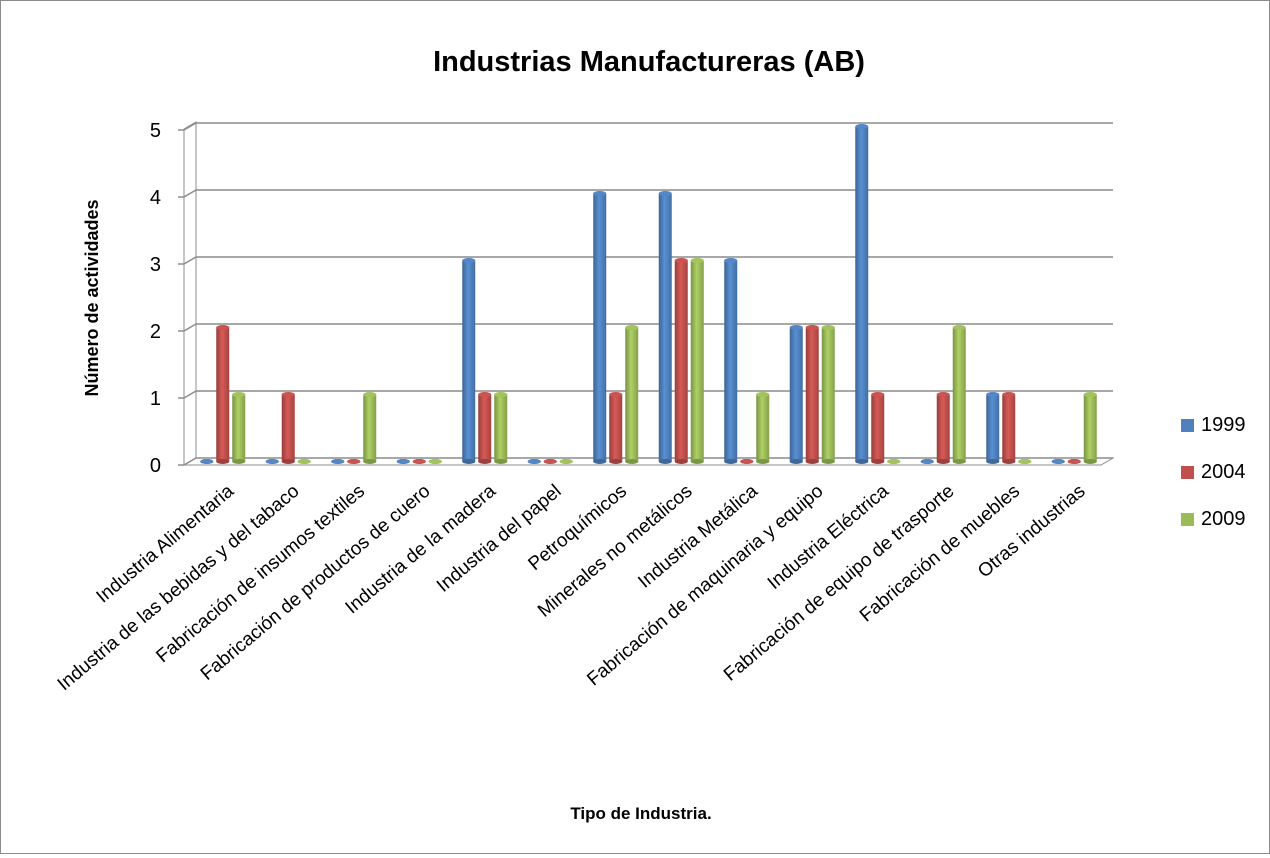 Image resolution: width=1270 pixels, height=858 pixels. What do you see at coordinates (648, 461) in the screenshot?
I see `floor` at bounding box center [648, 461].